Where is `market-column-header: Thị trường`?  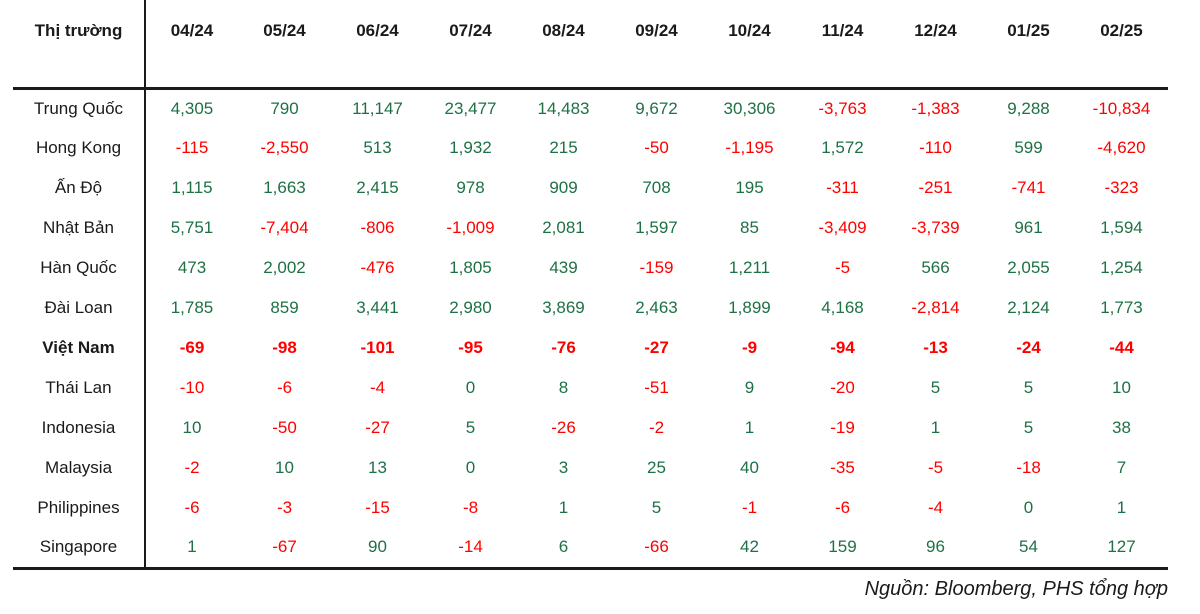 market-column-header: Thị trường is located at coordinates (79, 45).